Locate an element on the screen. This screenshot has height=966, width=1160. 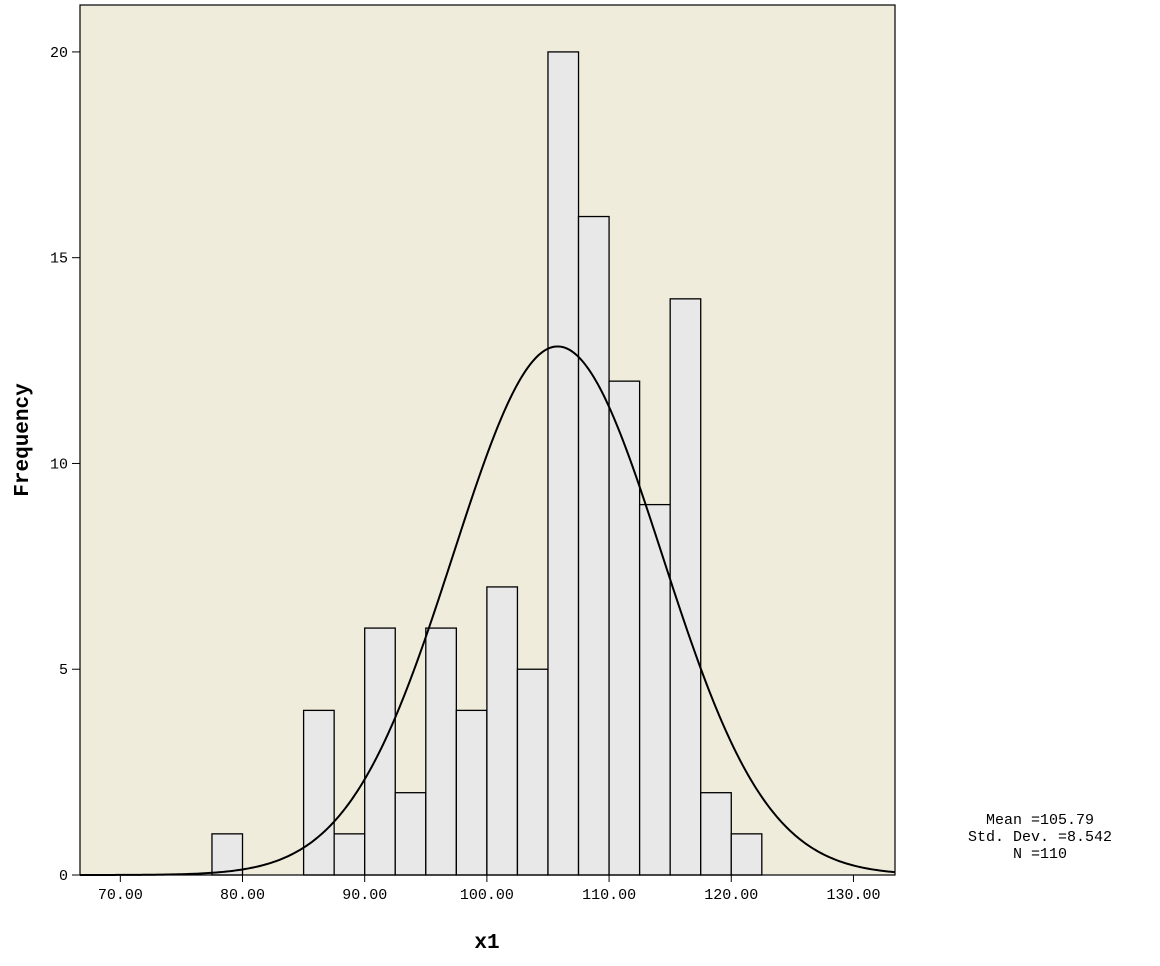
y-tick-label: 5 is located at coordinates (63, 670).